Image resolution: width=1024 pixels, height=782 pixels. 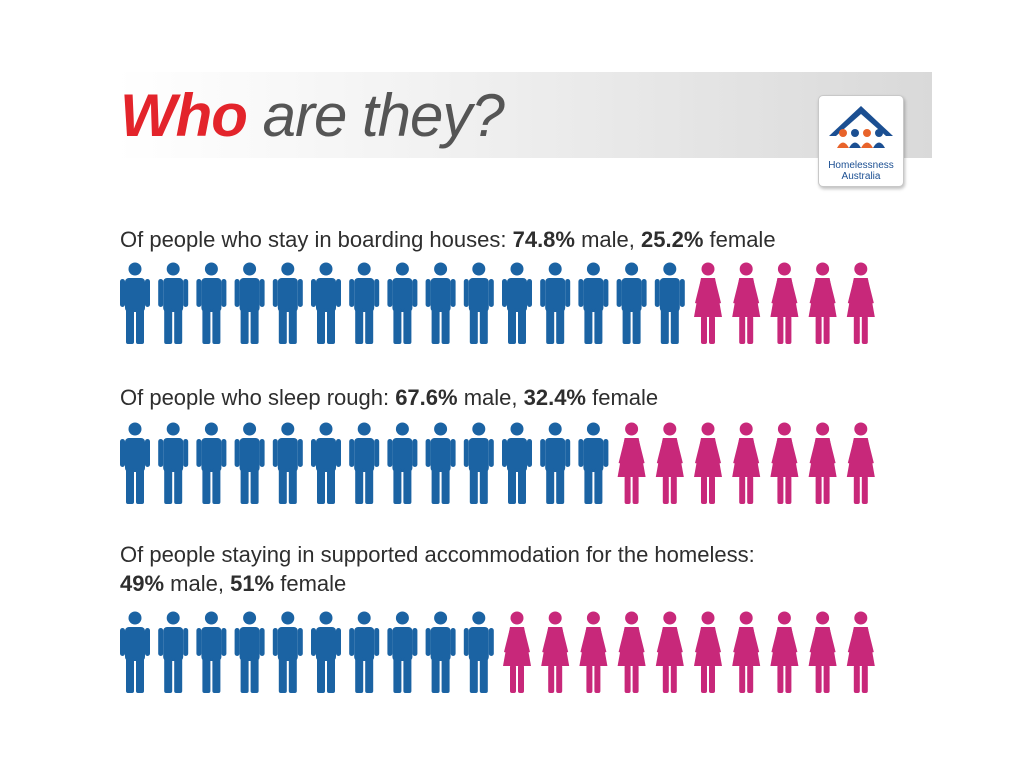 What do you see at coordinates (310, 583) in the screenshot?
I see `row-3-female-word: female` at bounding box center [310, 583].